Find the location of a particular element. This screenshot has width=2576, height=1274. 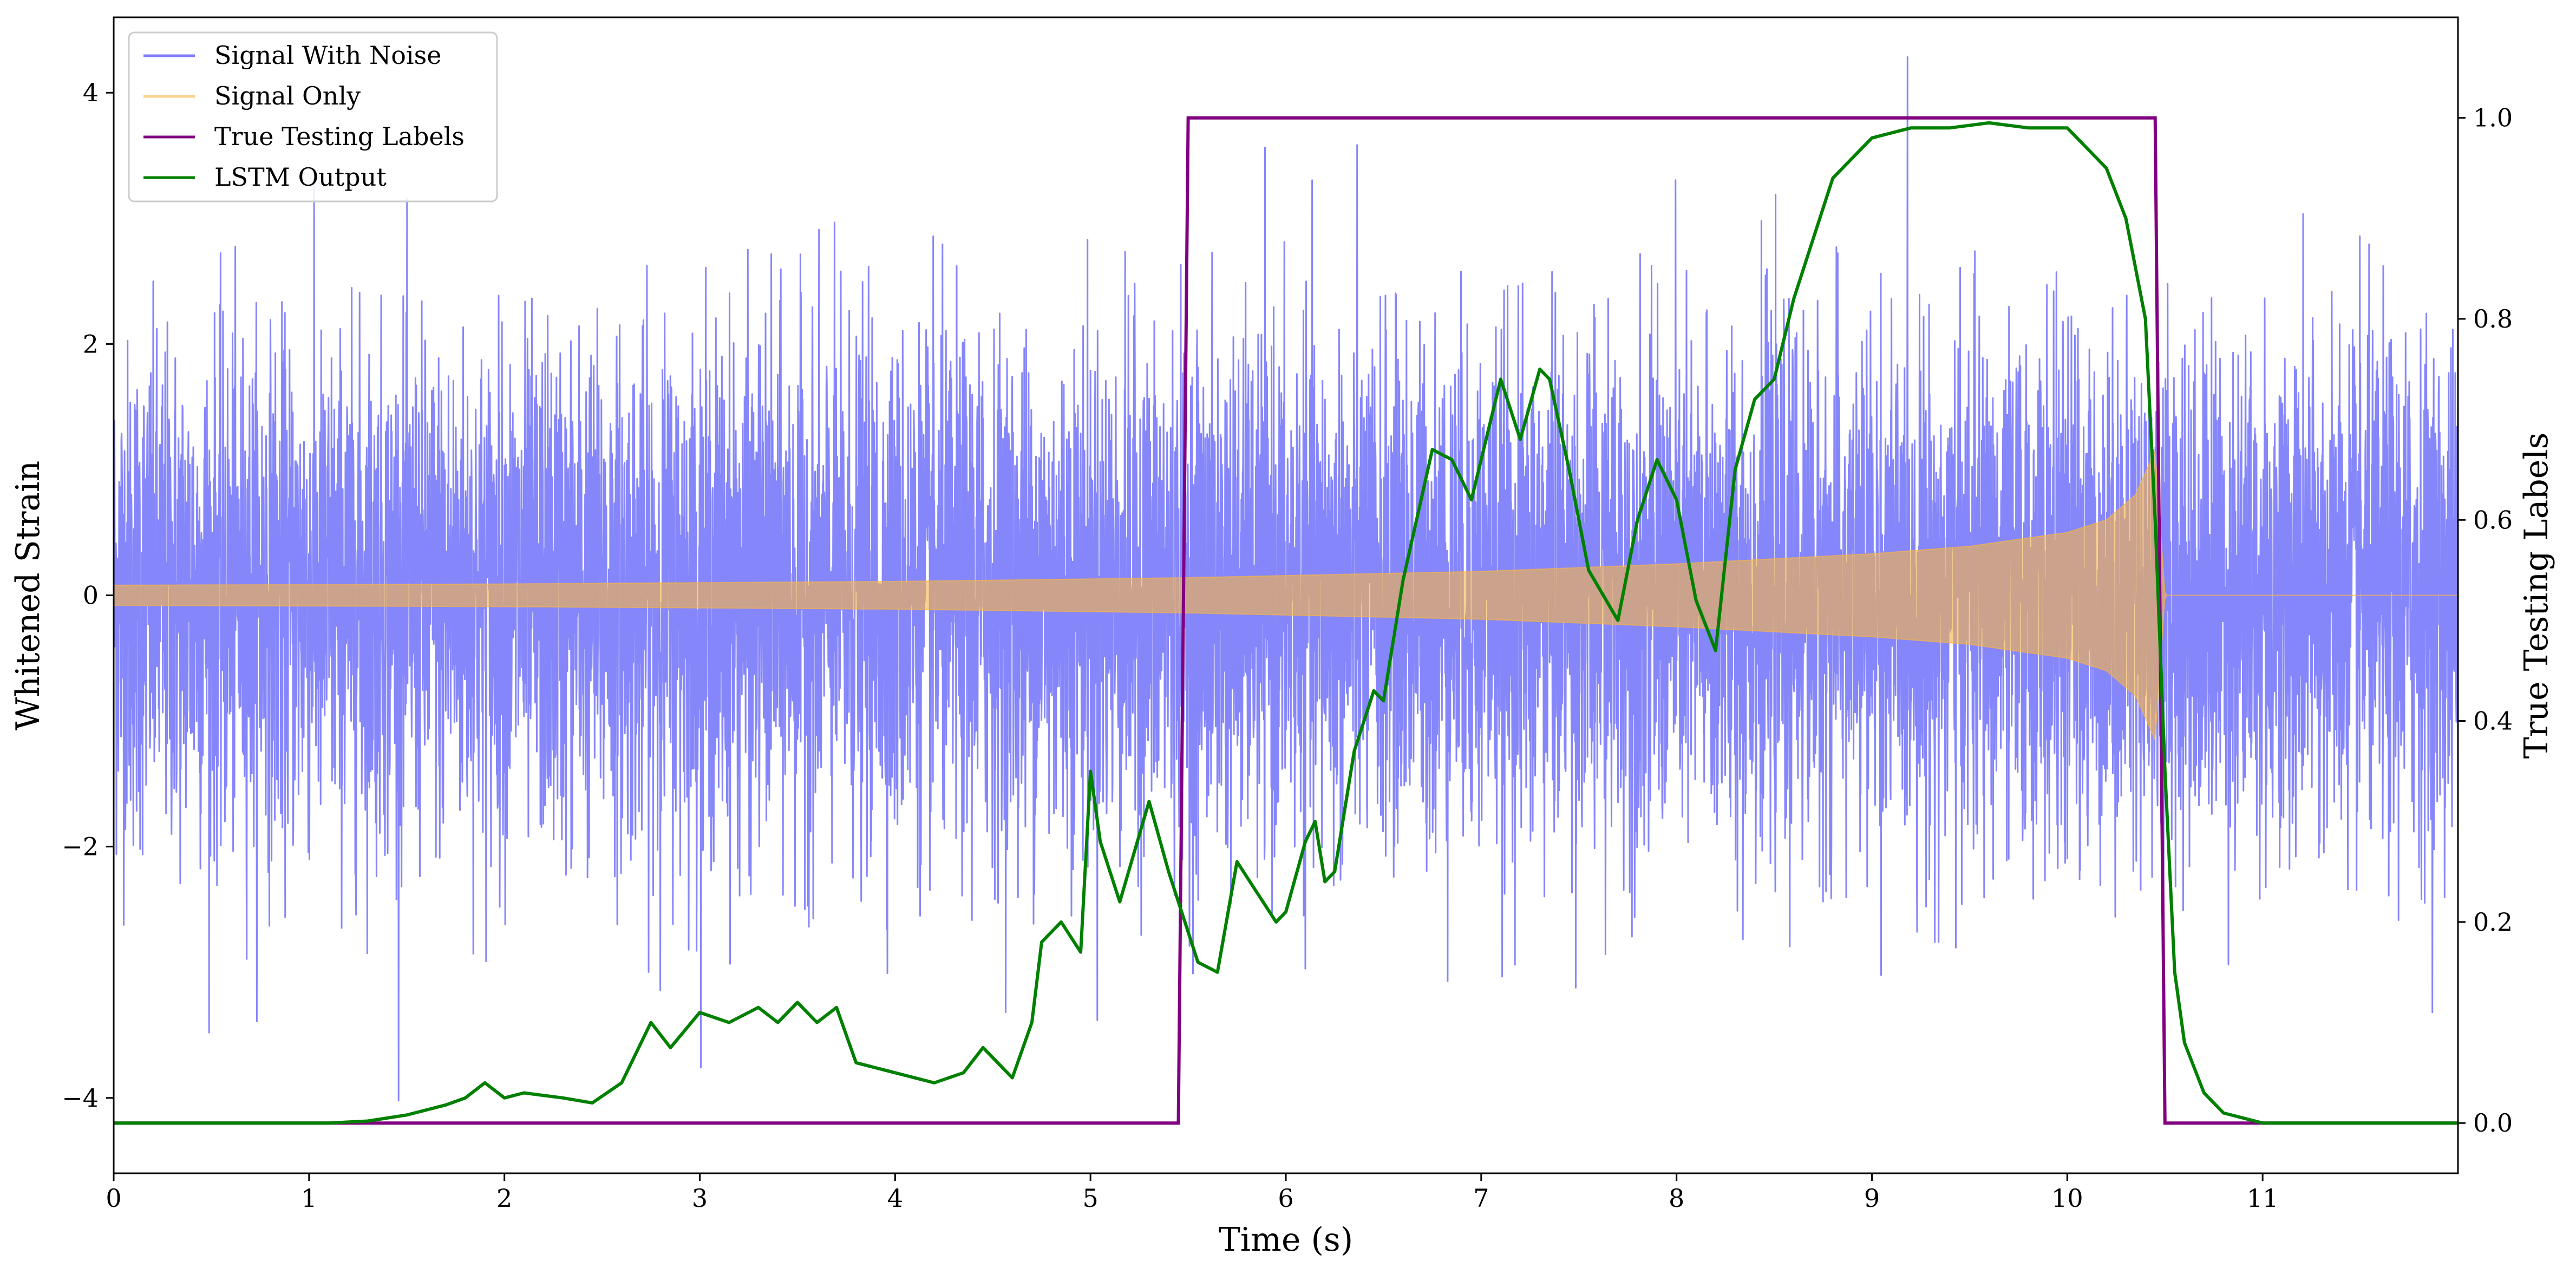

y-right-tick-label: 0.2 is located at coordinates (2493, 922).